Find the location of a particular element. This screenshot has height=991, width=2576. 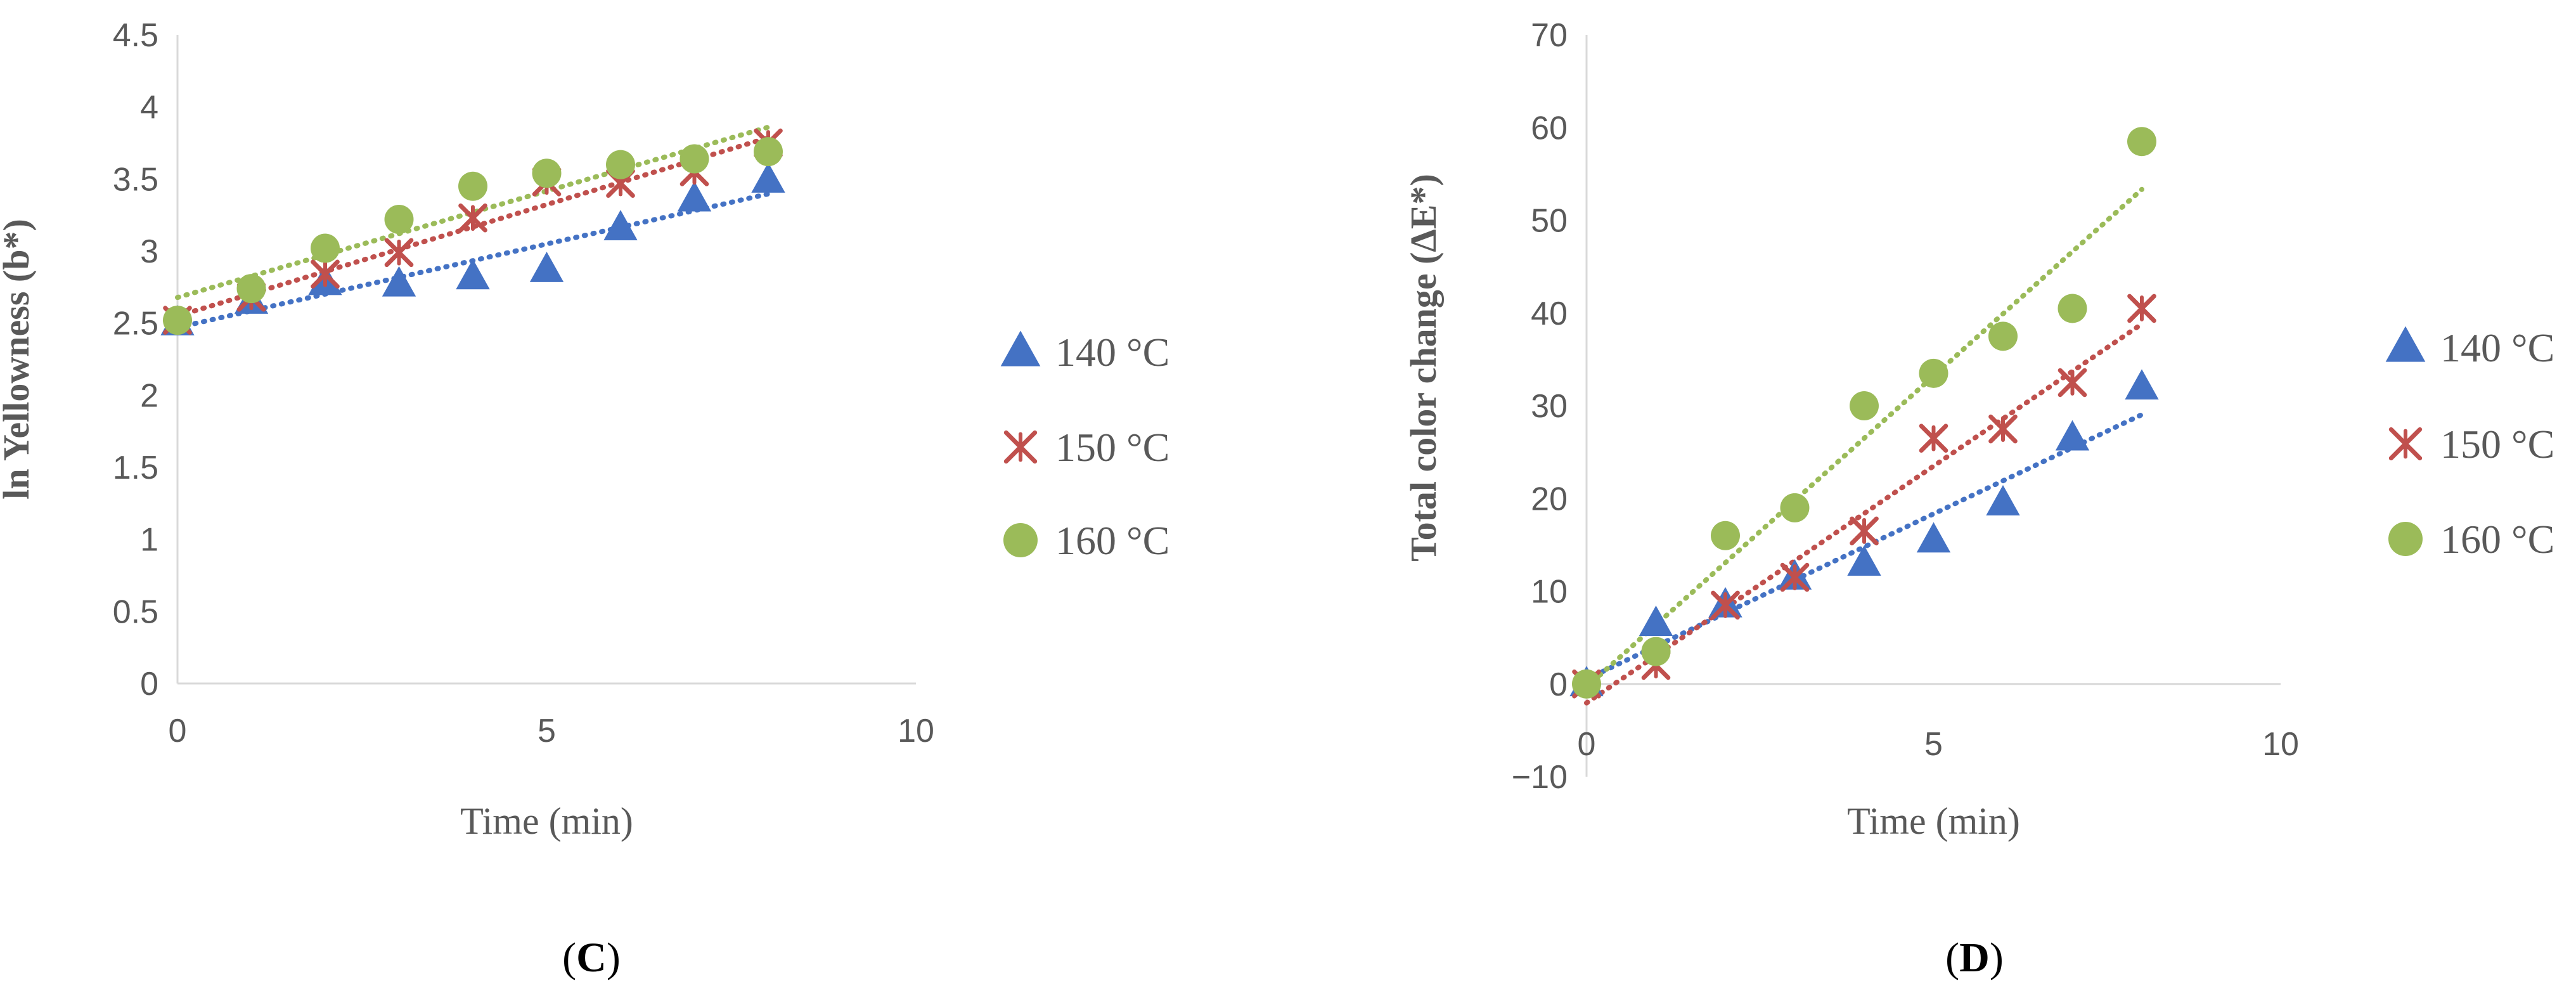

chart-d-ytick-label: 50 is located at coordinates (1549, 221).